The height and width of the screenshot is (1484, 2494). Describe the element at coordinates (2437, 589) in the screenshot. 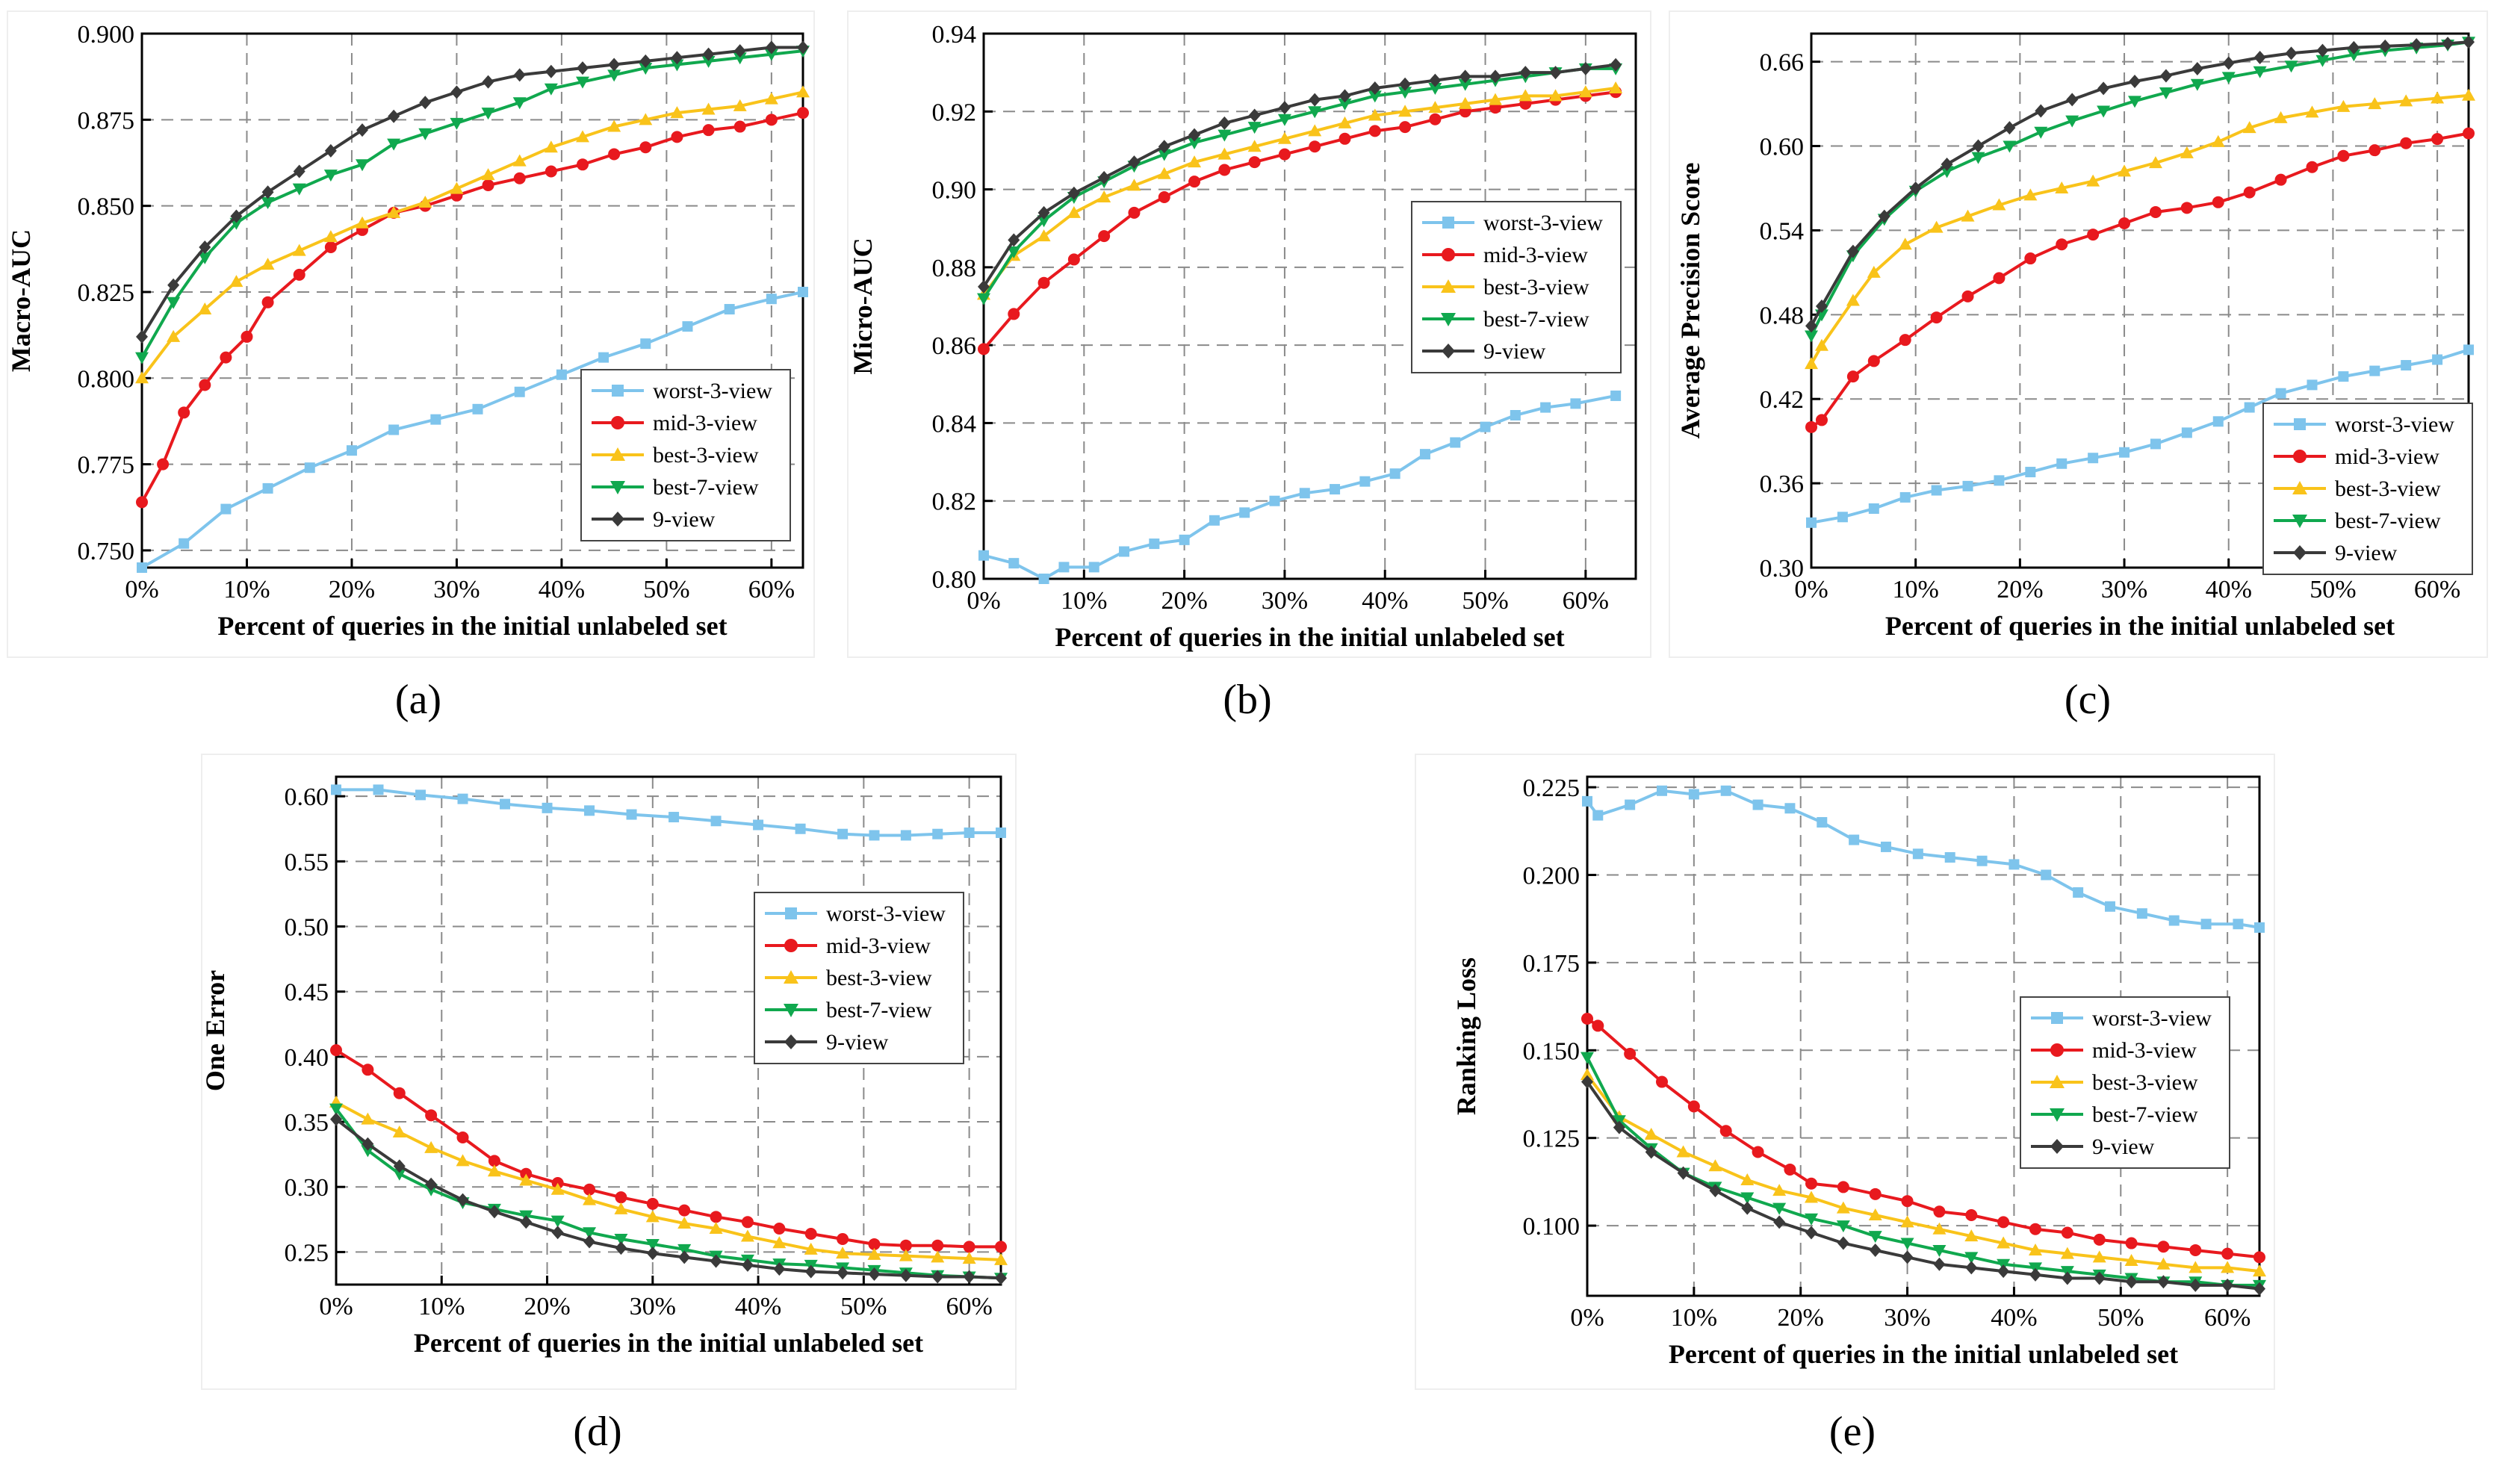

I see `x-tick-label: 60%` at that location.